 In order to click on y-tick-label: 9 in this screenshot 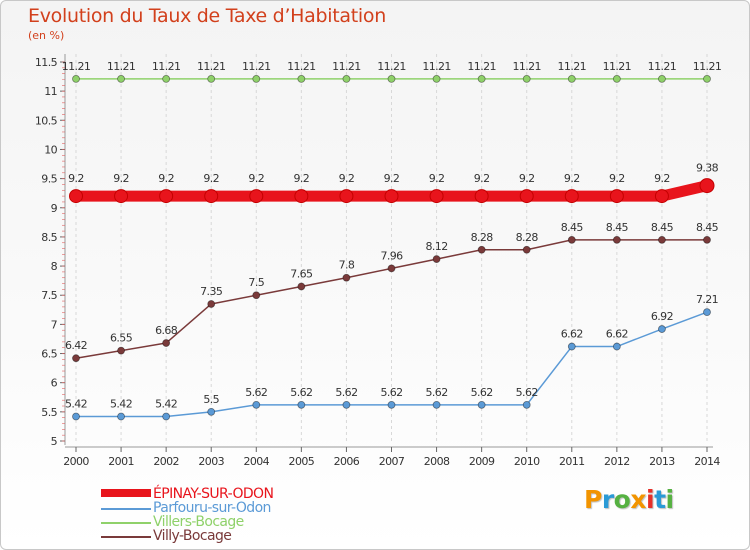, I will do `click(54, 208)`.